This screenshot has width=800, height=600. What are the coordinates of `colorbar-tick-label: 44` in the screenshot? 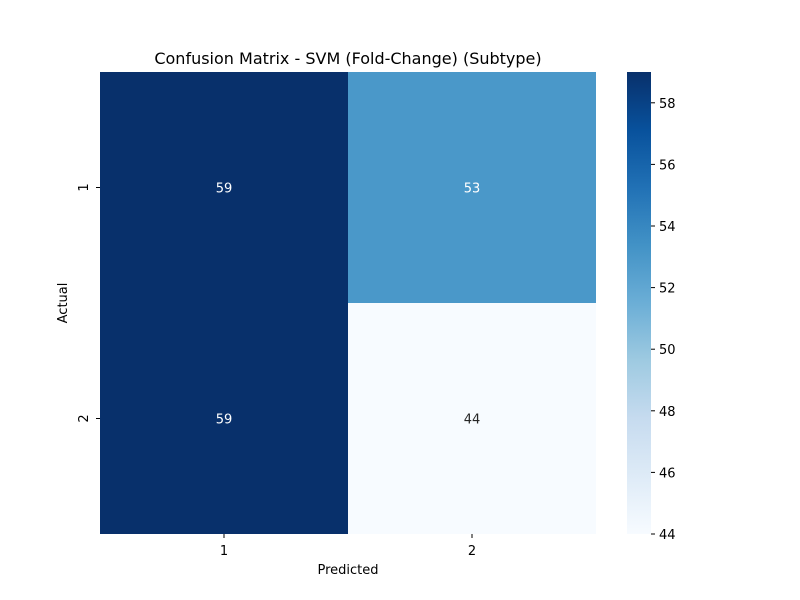 It's located at (667, 535).